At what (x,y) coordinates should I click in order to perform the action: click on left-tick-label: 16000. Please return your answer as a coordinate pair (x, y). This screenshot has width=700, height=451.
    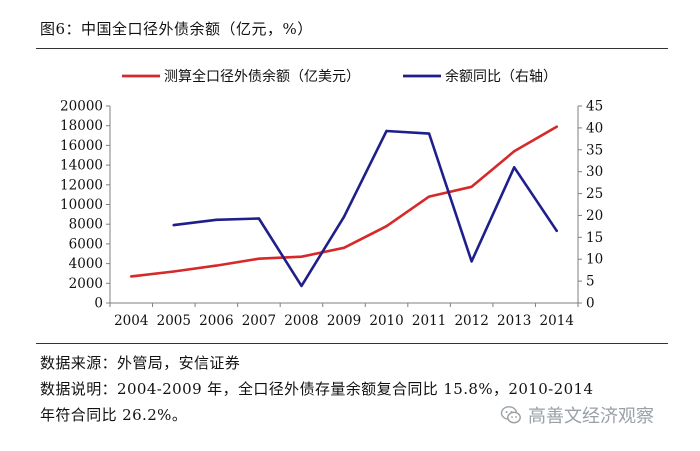
    Looking at the image, I should click on (81, 146).